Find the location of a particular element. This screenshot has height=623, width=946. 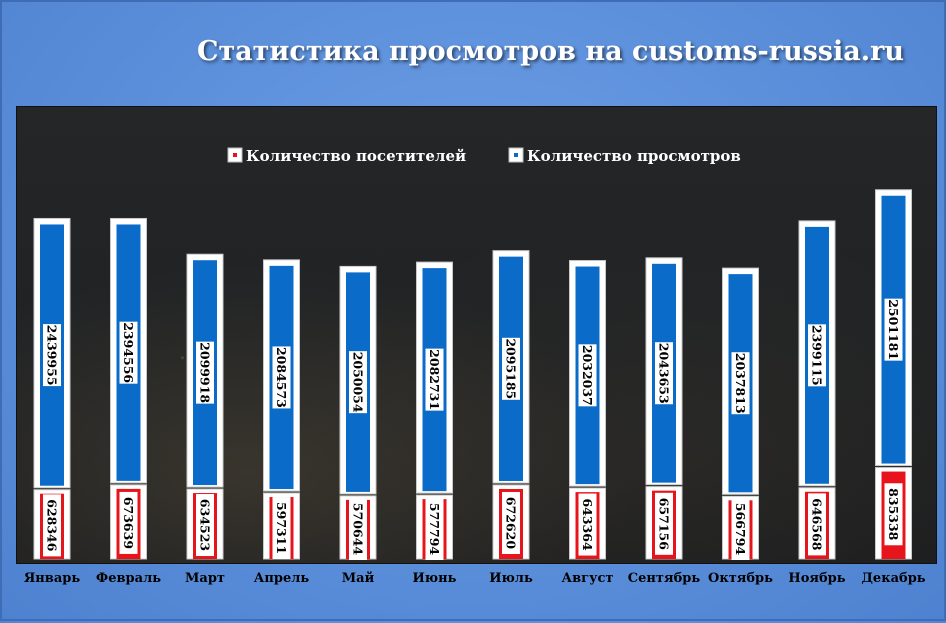

data-label-visitors: 597311 is located at coordinates (281, 528).